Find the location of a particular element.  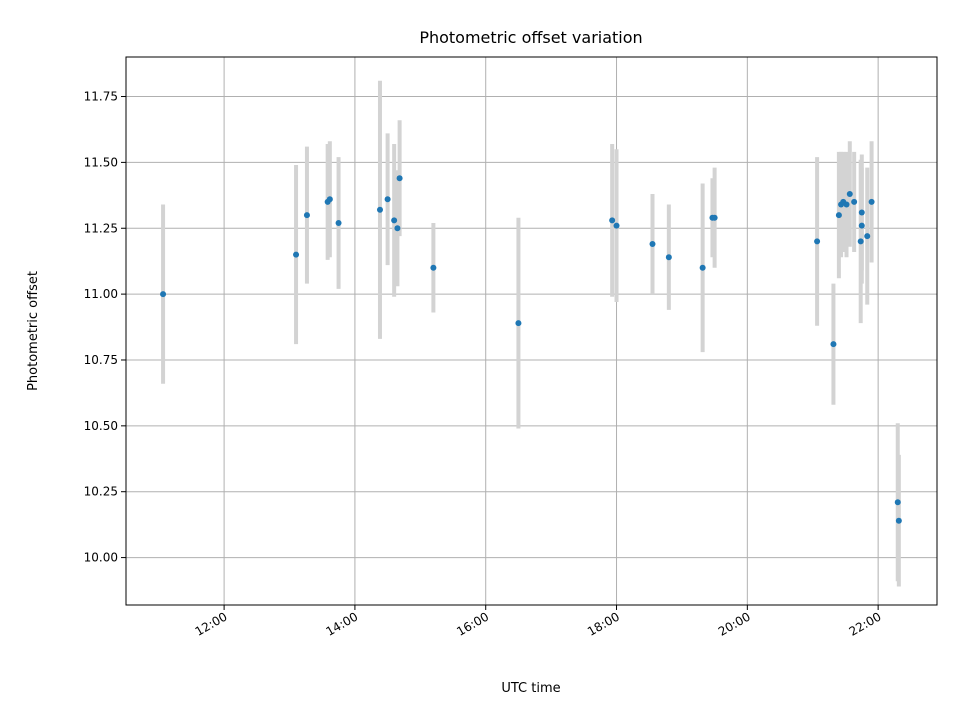

y-tick-label: 10.25 is located at coordinates (101, 492).